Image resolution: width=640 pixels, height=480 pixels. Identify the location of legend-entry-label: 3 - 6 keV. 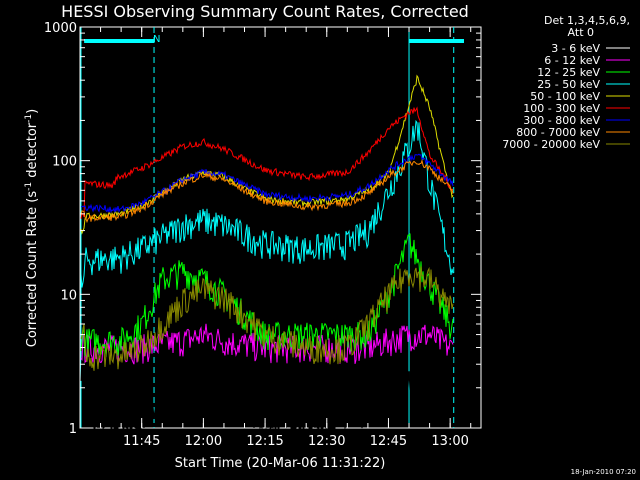
(575, 48).